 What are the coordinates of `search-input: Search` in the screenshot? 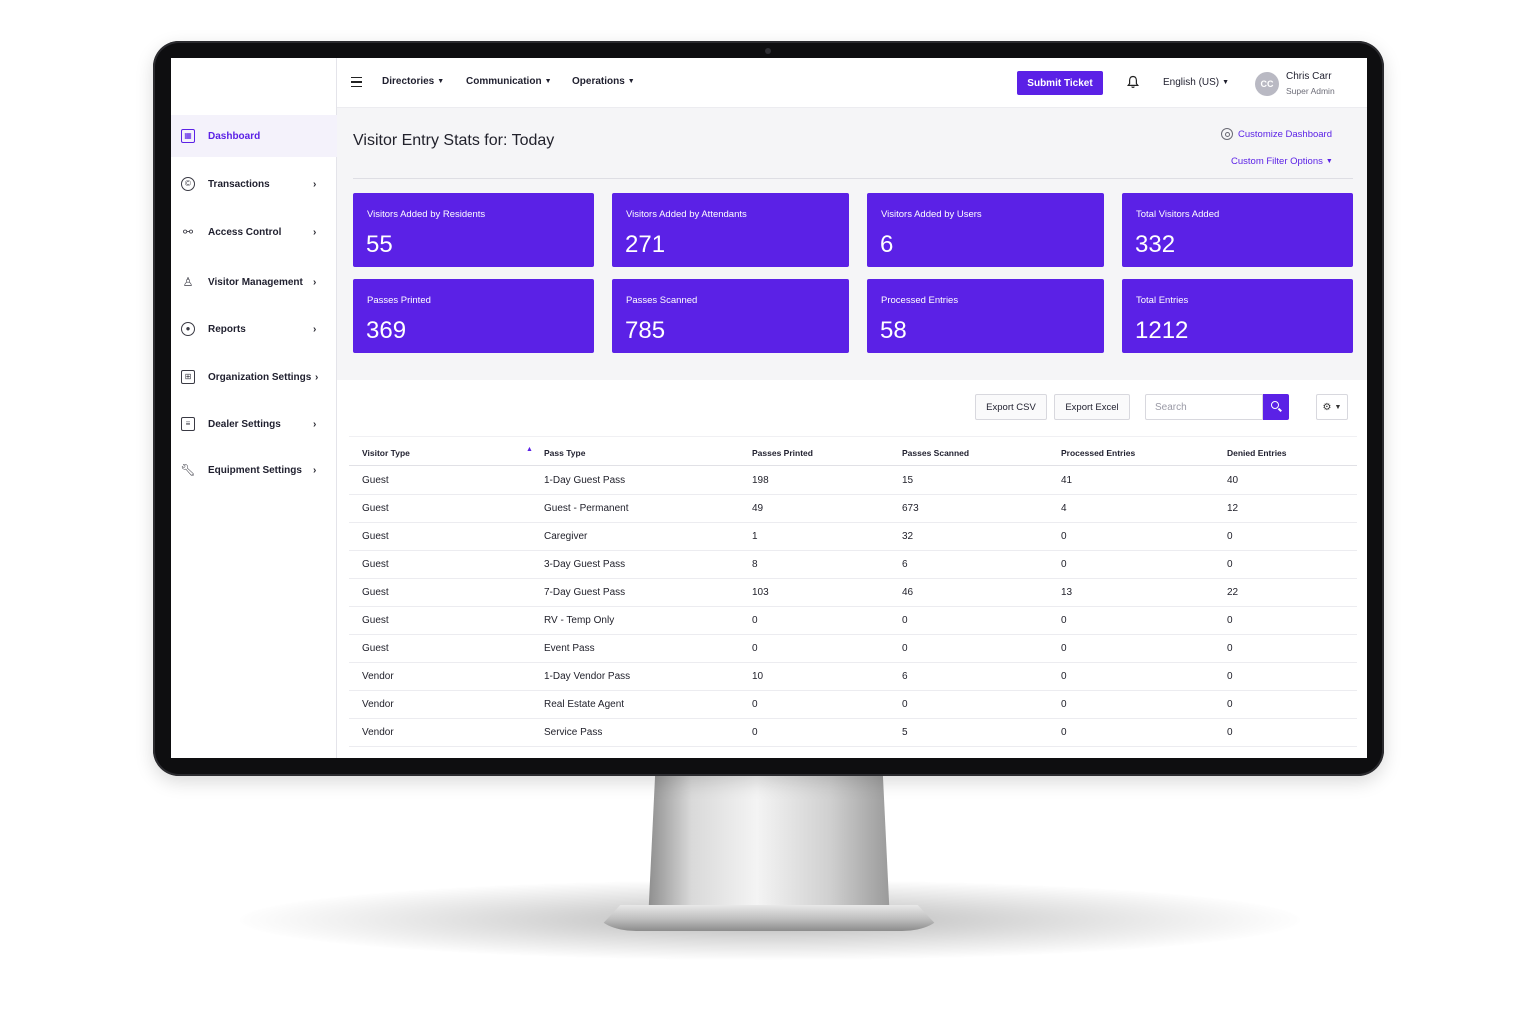 It's located at (1204, 407).